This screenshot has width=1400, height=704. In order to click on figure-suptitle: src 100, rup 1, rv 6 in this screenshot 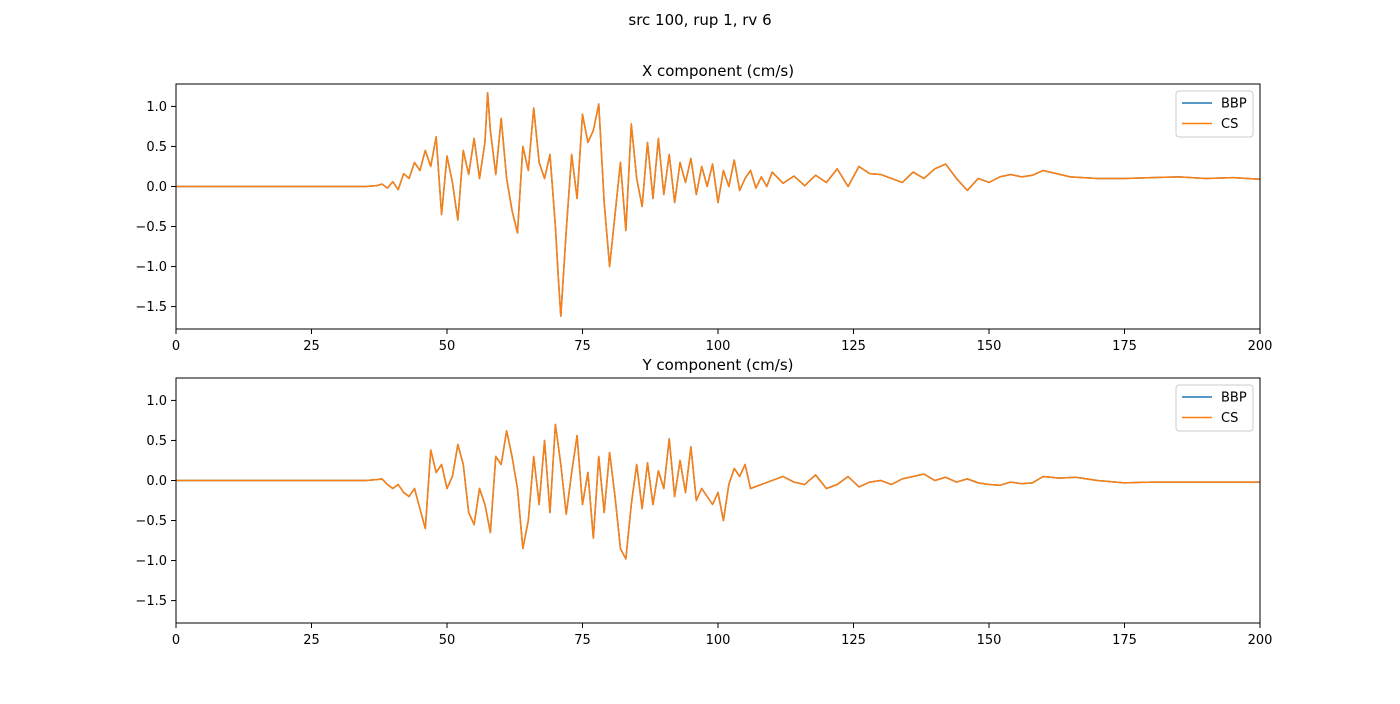, I will do `click(700, 20)`.